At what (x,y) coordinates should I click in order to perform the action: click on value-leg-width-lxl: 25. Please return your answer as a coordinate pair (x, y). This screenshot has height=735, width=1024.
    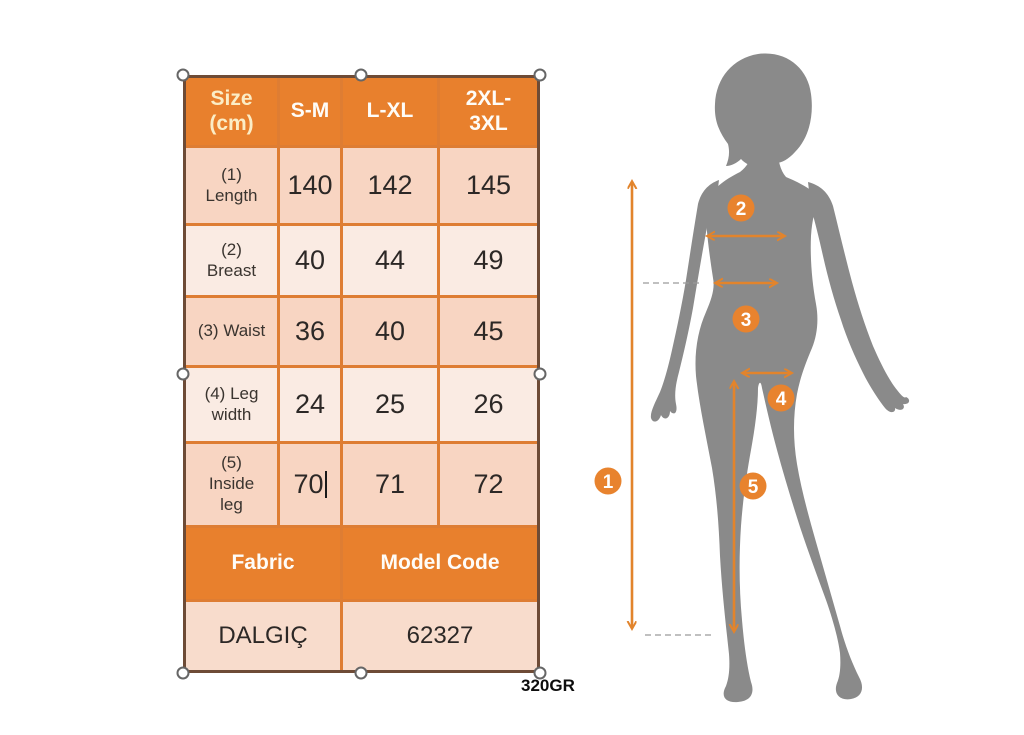
    Looking at the image, I should click on (390, 404).